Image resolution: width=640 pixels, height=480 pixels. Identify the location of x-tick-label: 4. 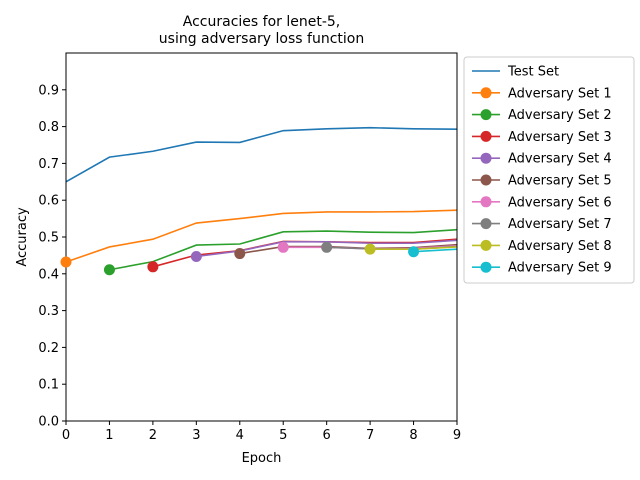
(240, 435).